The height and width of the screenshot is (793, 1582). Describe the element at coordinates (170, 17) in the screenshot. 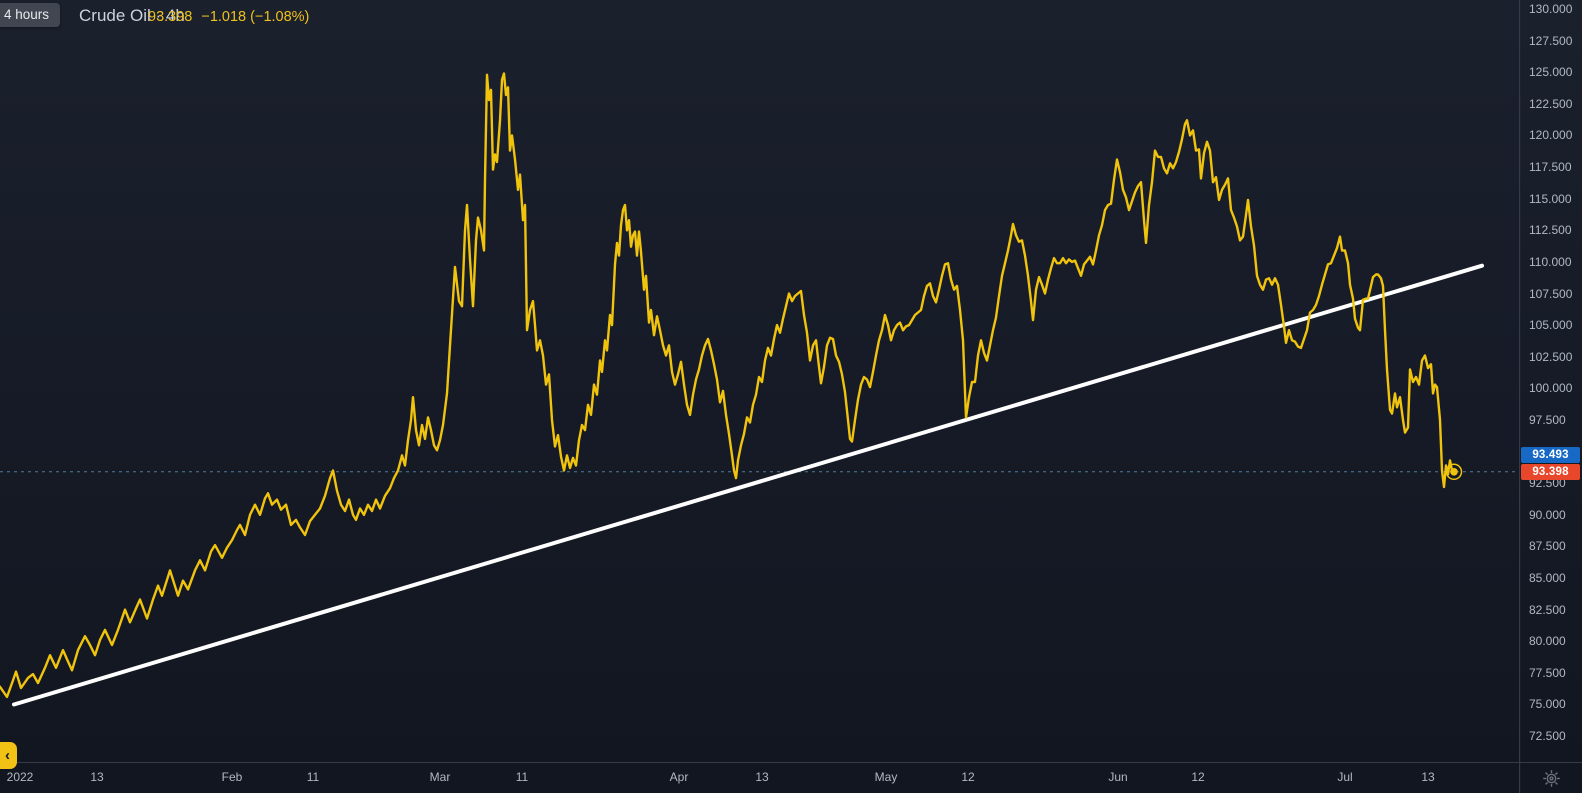

I see `legend-last-price: 93.398` at that location.